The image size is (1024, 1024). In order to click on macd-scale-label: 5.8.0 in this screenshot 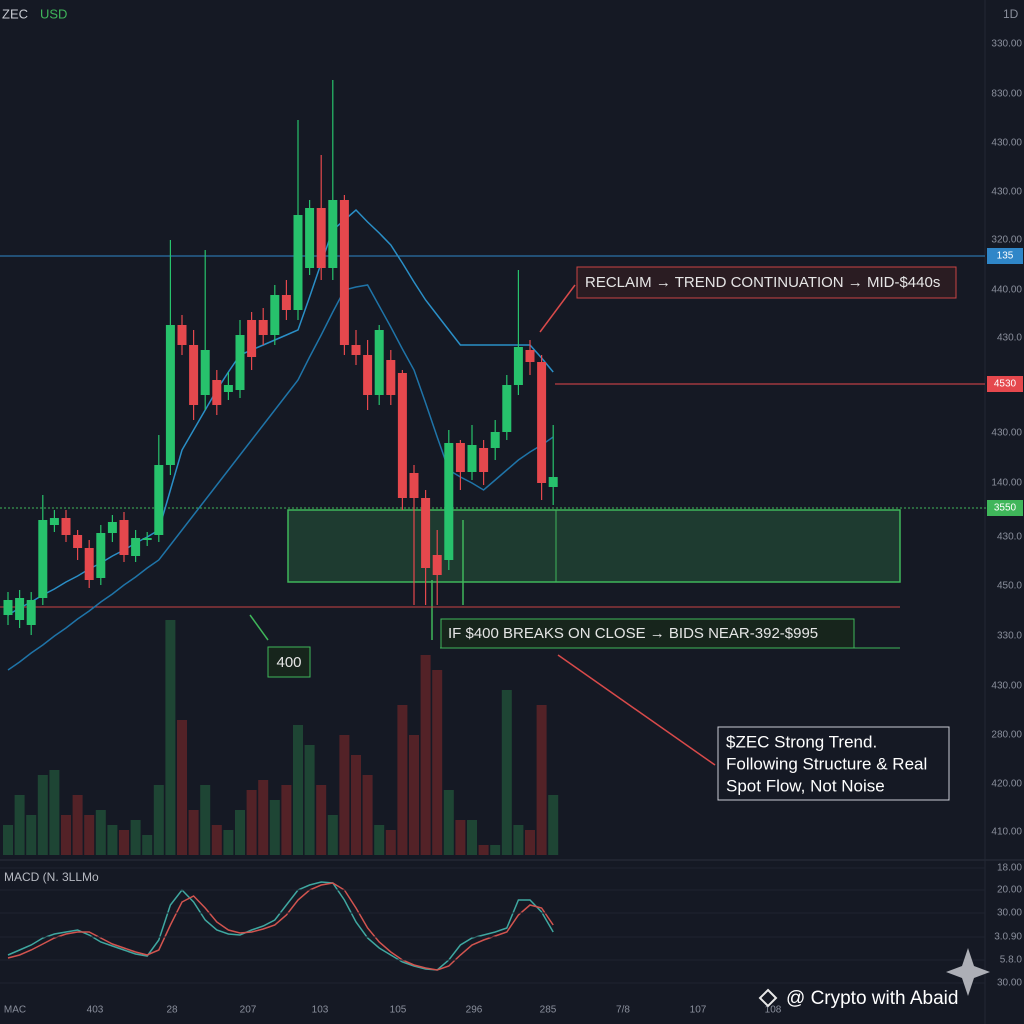, I will do `click(1011, 960)`.